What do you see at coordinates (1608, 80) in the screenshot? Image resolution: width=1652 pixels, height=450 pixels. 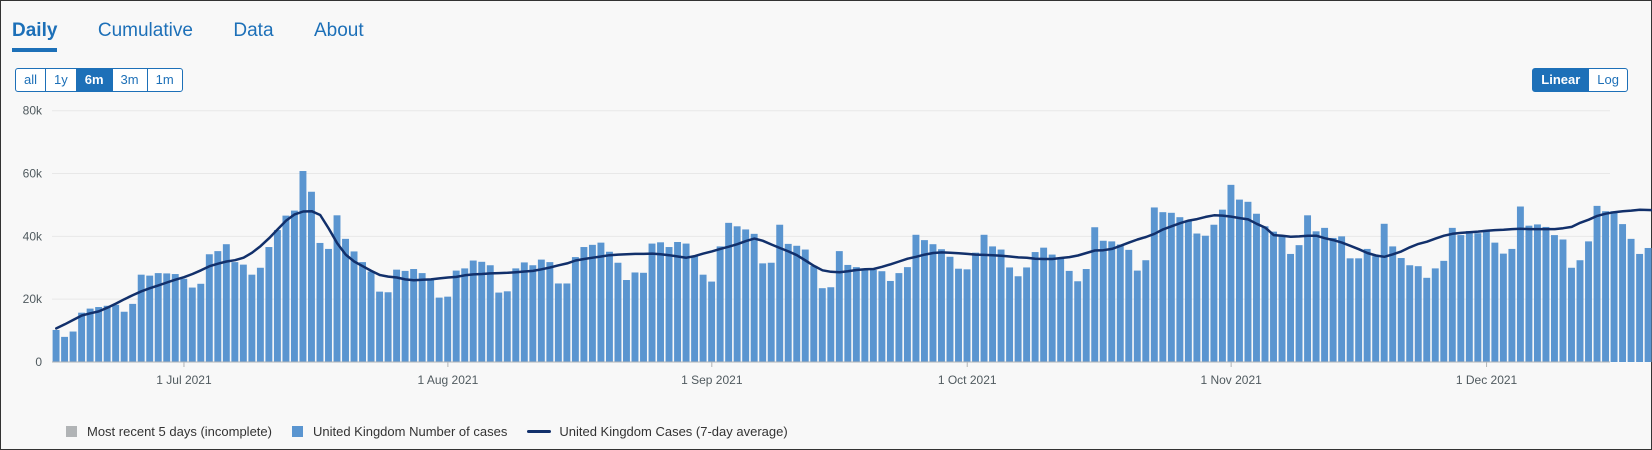 I see `scale-log-button: Log` at bounding box center [1608, 80].